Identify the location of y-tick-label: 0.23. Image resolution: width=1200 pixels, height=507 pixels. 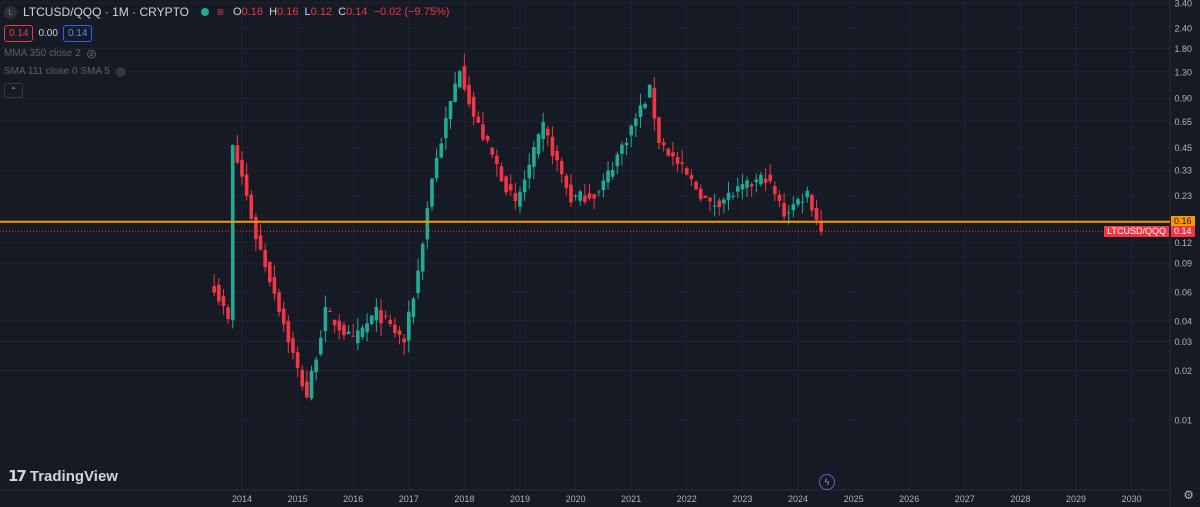
(1183, 196).